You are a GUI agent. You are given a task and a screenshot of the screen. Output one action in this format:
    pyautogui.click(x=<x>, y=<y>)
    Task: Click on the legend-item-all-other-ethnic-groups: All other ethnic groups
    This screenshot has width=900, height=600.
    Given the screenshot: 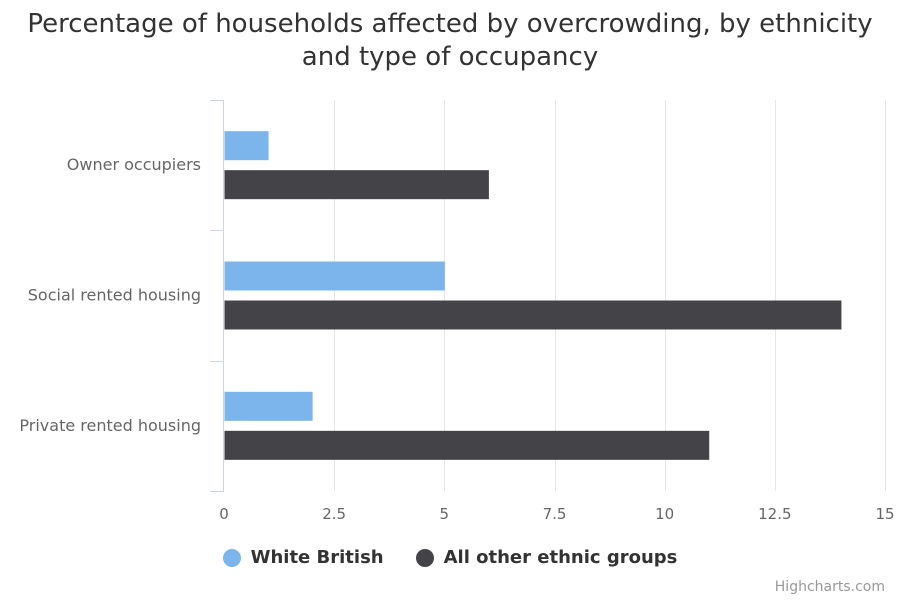 What is the action you would take?
    pyautogui.click(x=546, y=557)
    